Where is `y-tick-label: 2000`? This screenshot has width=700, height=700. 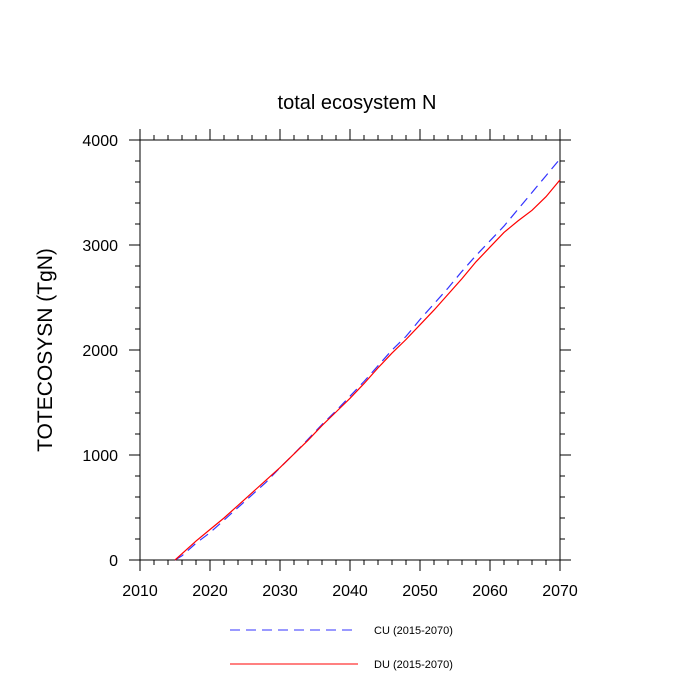 y-tick-label: 2000 is located at coordinates (100, 351).